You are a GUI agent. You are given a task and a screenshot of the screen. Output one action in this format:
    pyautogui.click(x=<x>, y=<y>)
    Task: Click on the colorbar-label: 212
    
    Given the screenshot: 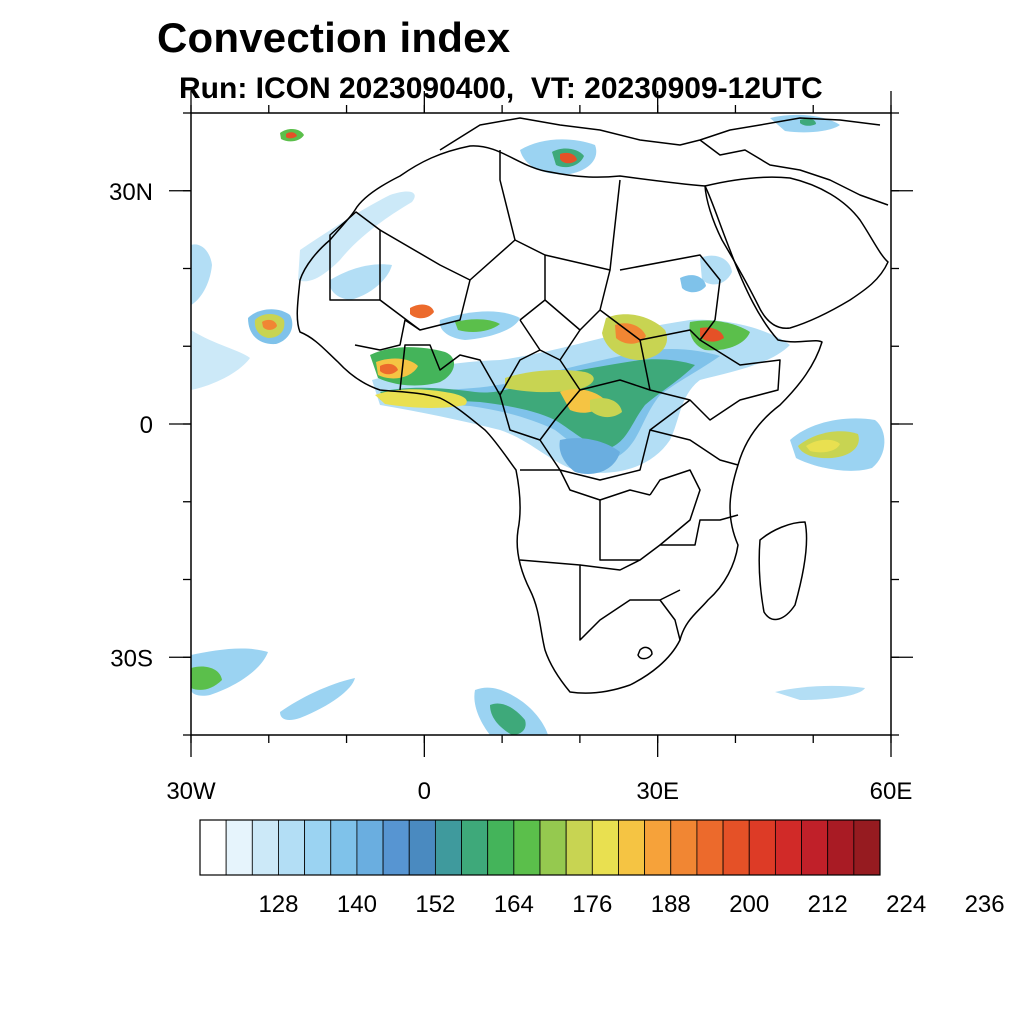 What is the action you would take?
    pyautogui.click(x=828, y=904)
    